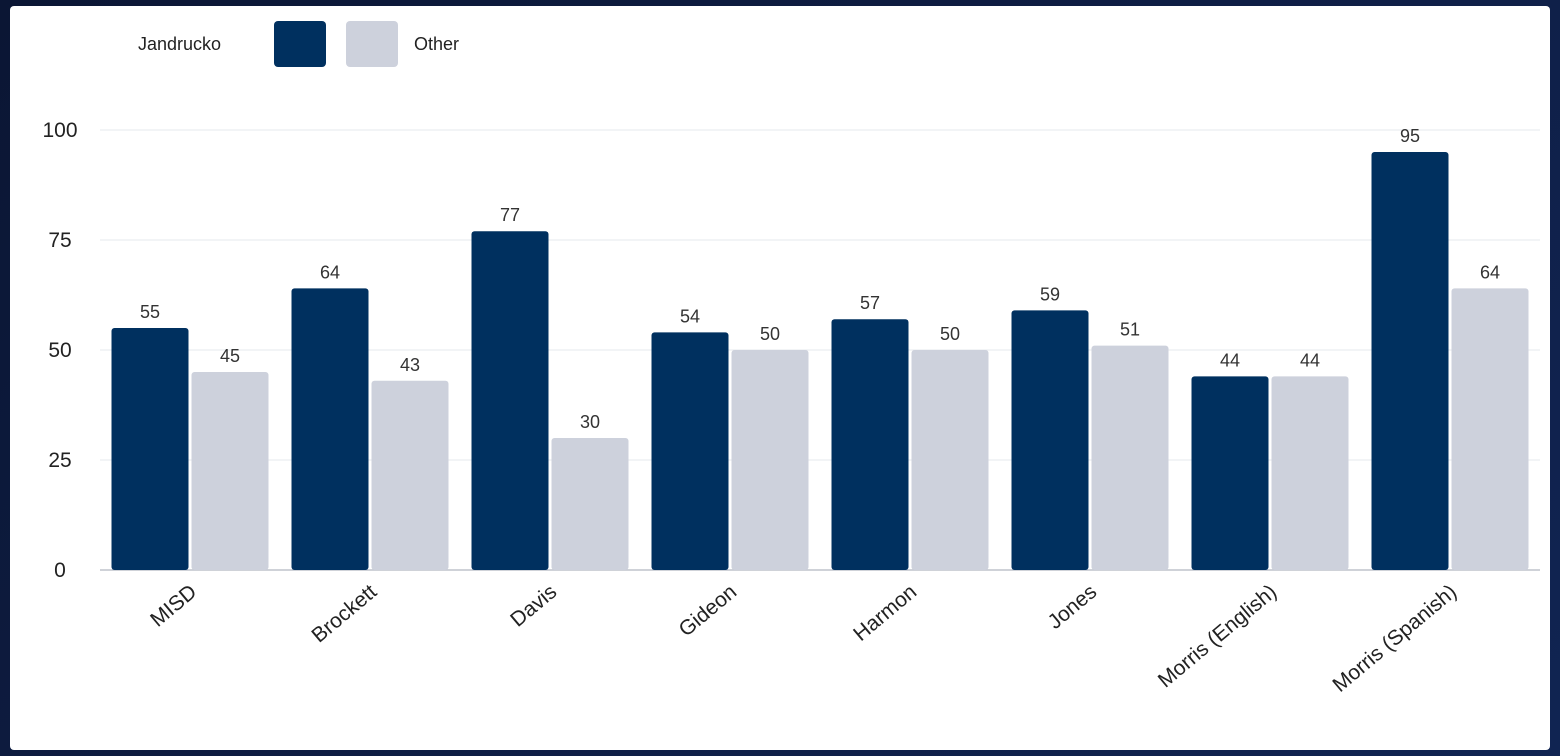  I want to click on legend-swatch-jandrucko, so click(300, 44).